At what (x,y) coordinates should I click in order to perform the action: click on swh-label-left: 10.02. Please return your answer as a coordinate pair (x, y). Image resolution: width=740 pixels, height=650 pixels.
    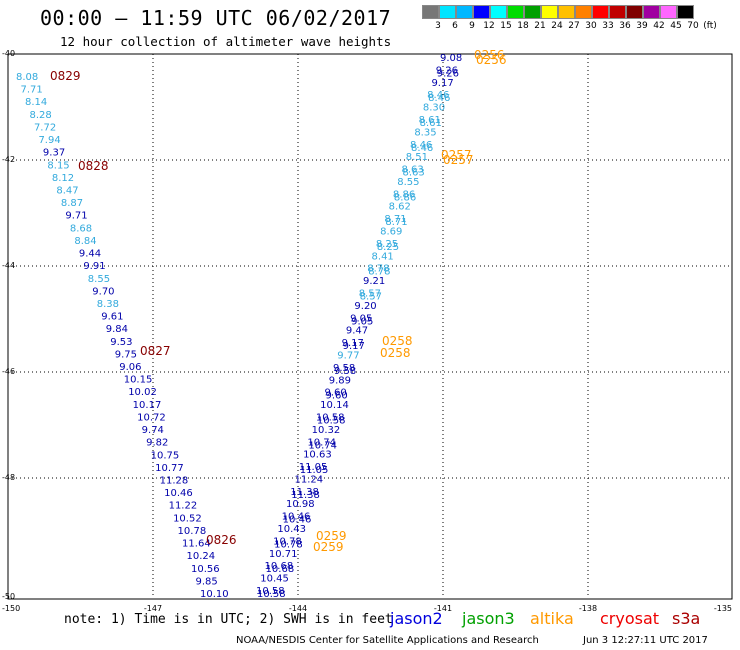
    Looking at the image, I should click on (142, 392).